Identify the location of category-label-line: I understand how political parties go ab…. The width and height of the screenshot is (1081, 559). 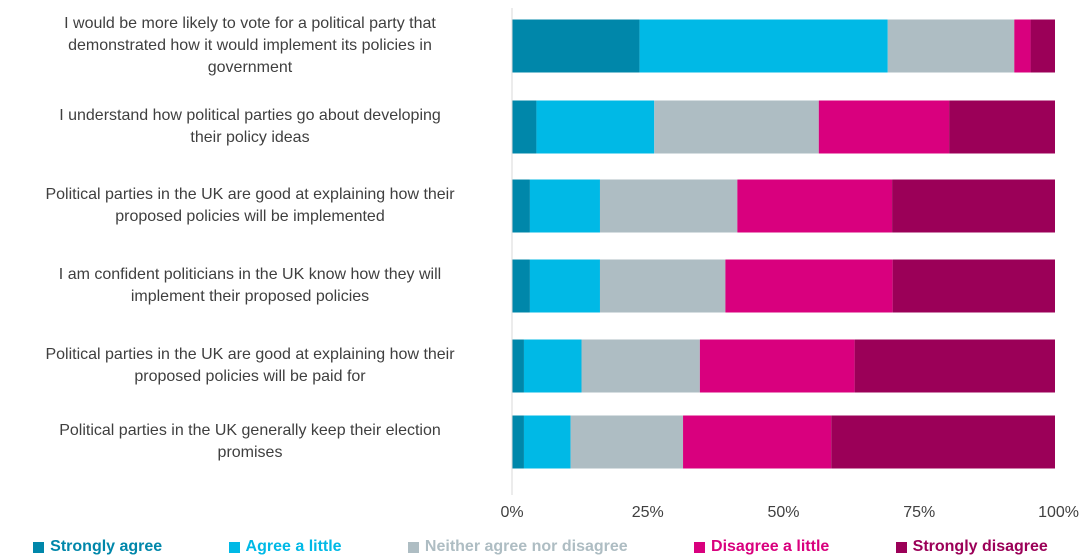
(250, 115).